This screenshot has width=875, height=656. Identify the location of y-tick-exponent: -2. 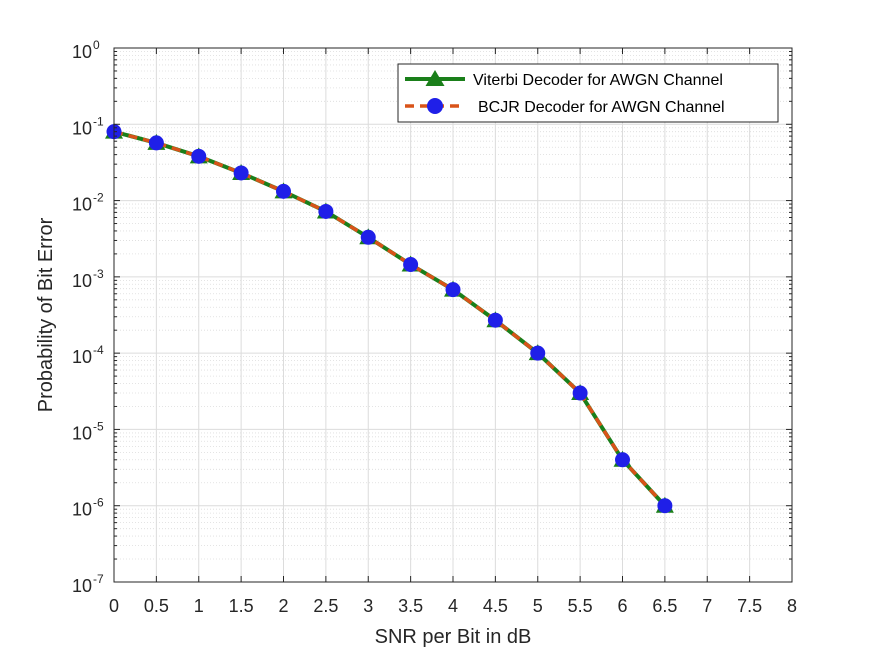
(98, 198).